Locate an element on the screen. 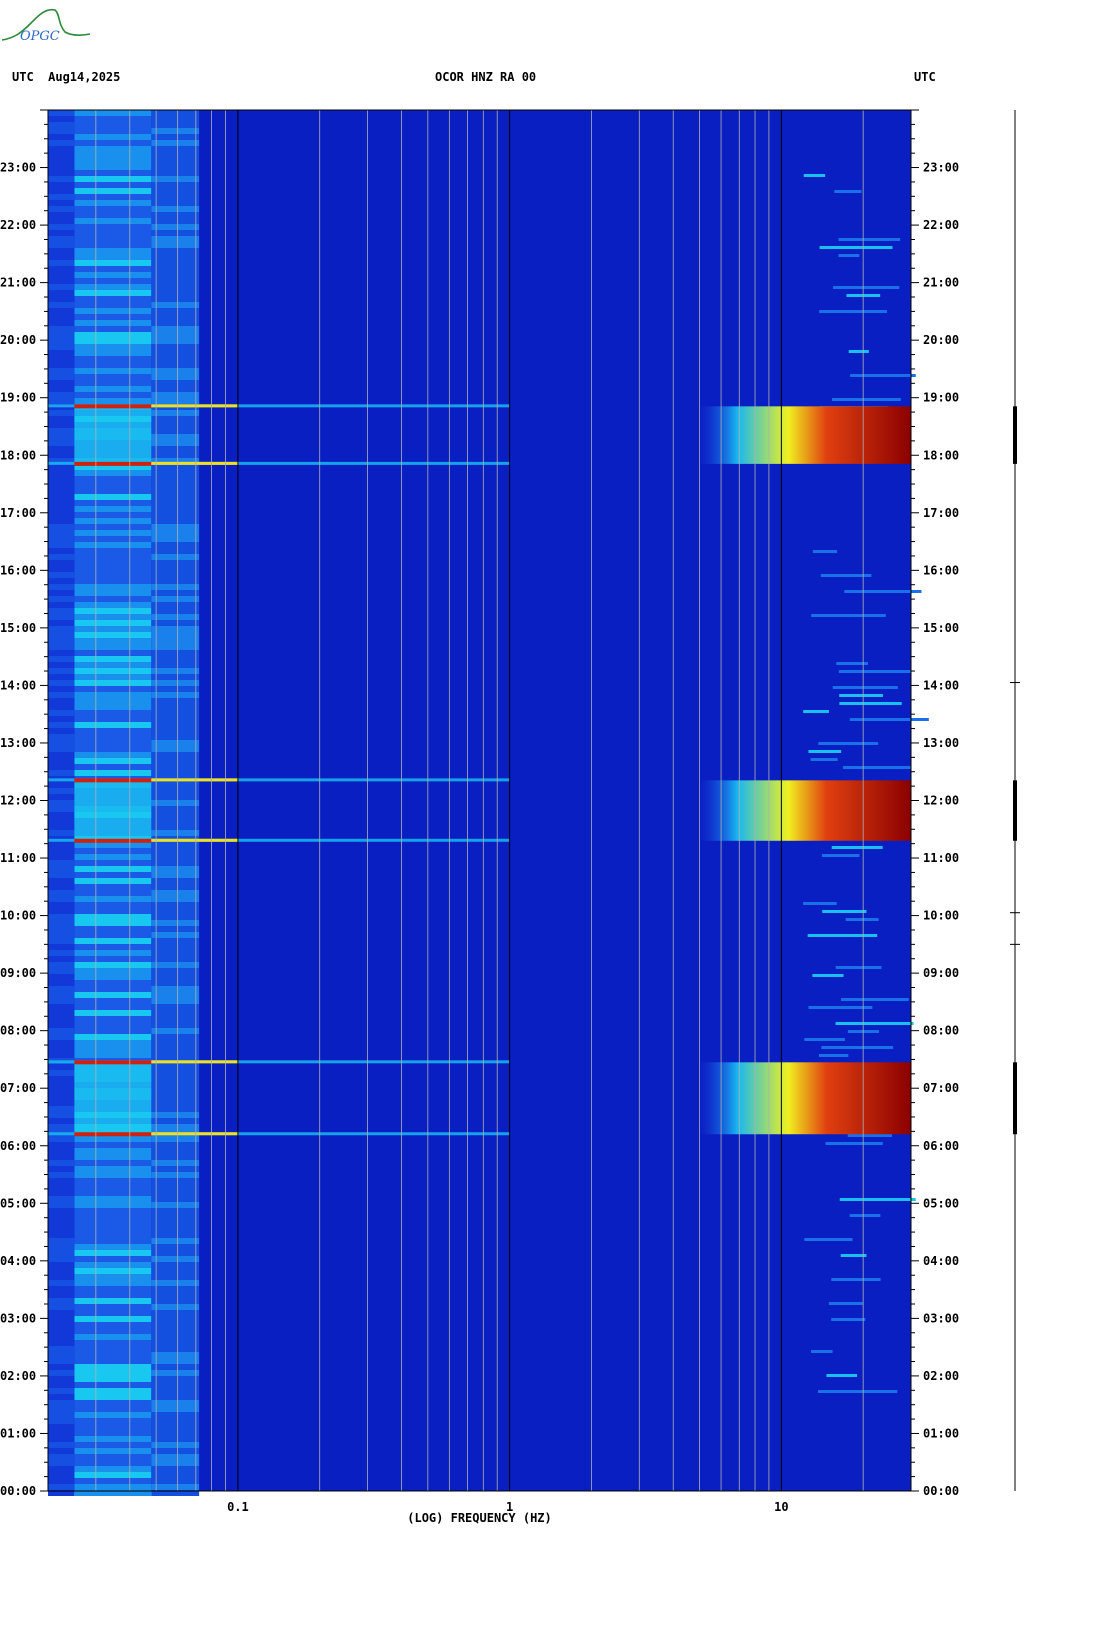 The image size is (1102, 1634). y-tick-label-left: 07:00 is located at coordinates (18, 1088).